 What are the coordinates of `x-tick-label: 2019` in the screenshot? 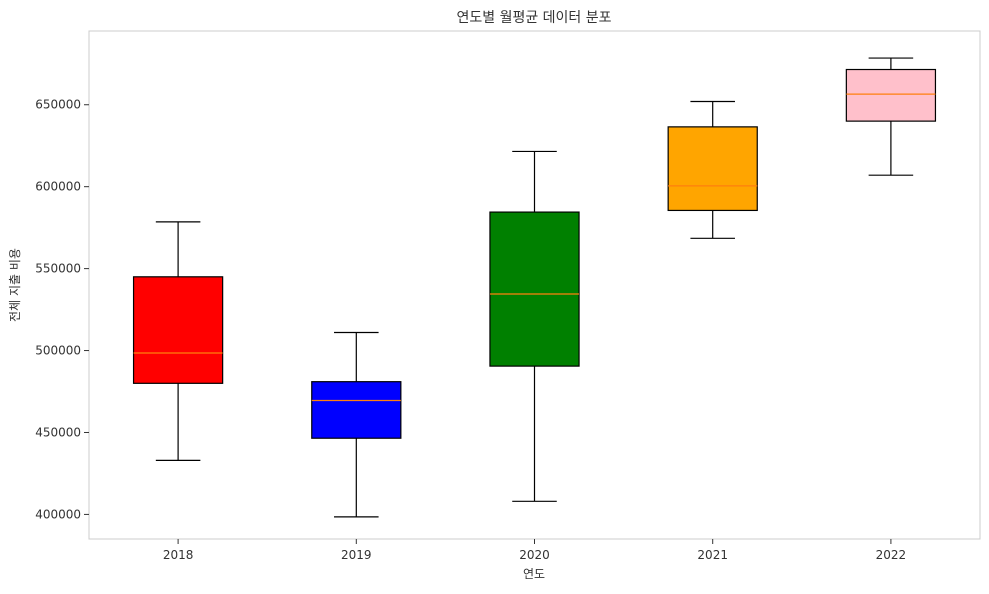 It's located at (356, 555).